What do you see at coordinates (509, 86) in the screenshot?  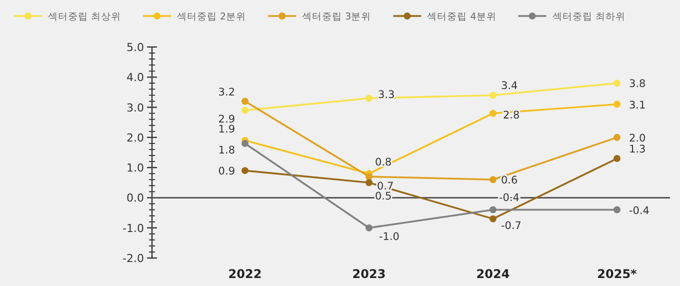 I see `data-label: 3.4` at bounding box center [509, 86].